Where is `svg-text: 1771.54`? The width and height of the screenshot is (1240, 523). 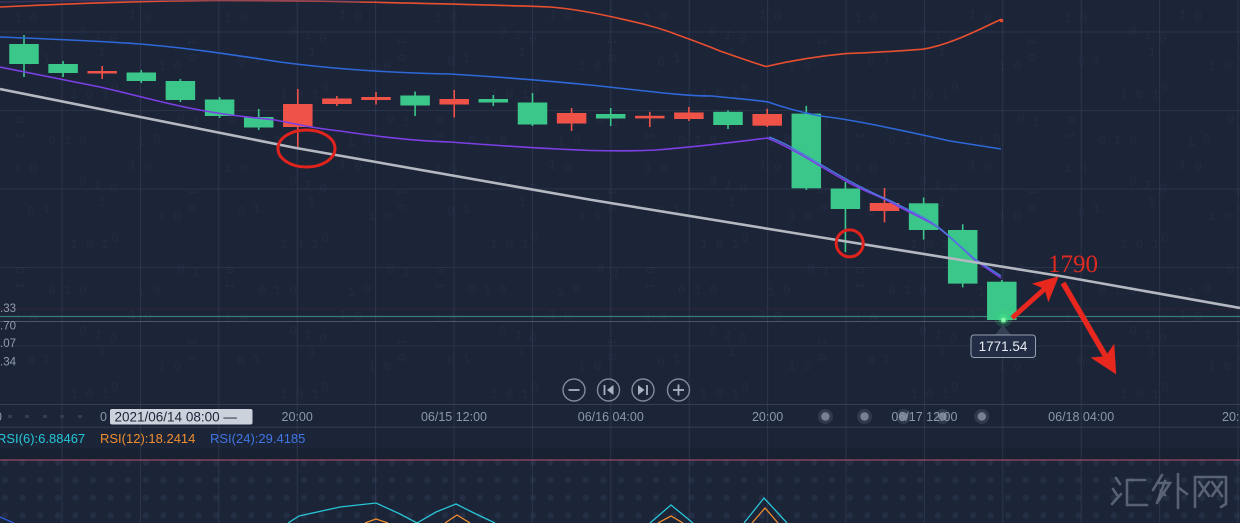
svg-text: 1771.54 is located at coordinates (1003, 346).